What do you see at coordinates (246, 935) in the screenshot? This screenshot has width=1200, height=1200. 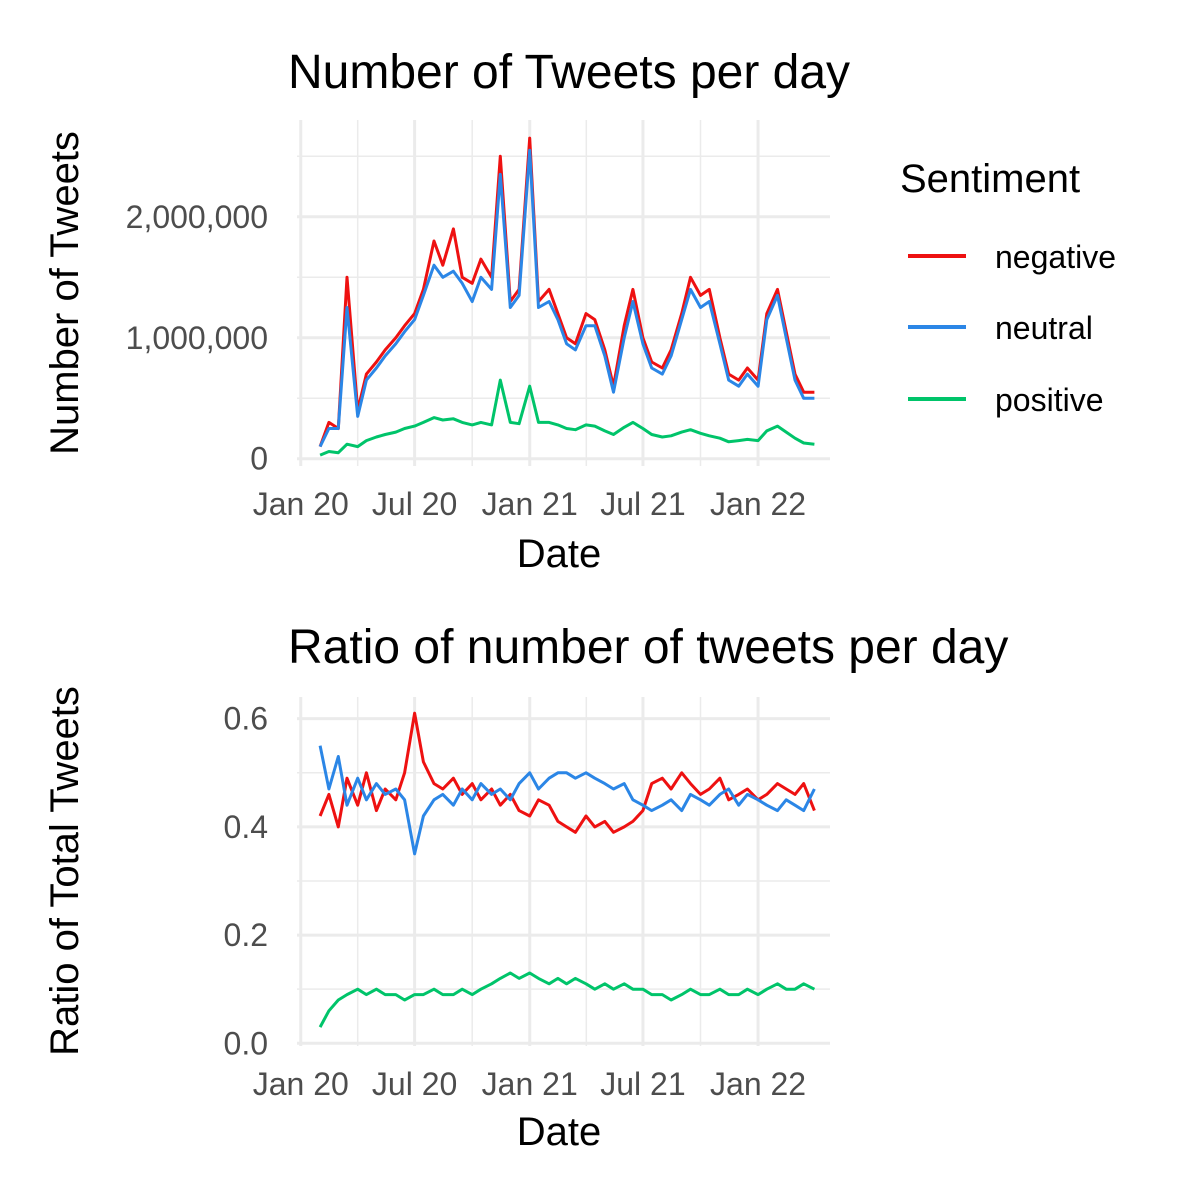 I see `y-tick-label: 0.2` at bounding box center [246, 935].